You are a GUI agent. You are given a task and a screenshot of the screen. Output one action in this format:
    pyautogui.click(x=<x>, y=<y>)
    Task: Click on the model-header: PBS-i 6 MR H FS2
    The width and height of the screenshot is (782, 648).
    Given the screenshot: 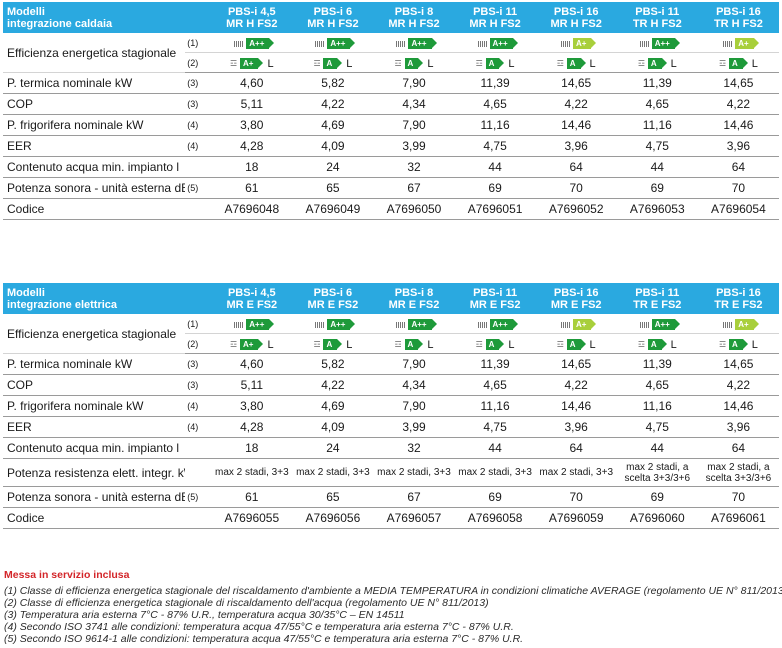 What is the action you would take?
    pyautogui.click(x=333, y=17)
    